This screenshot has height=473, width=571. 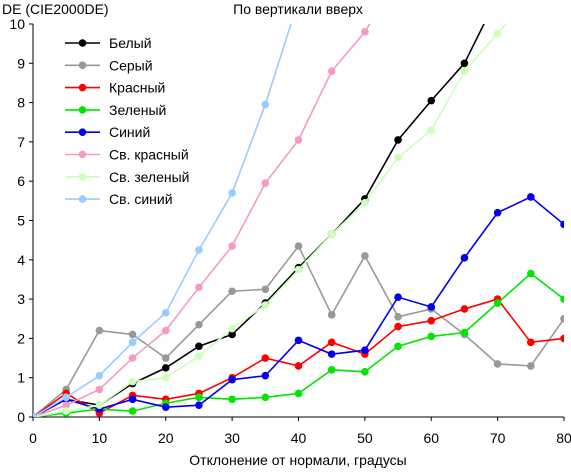 What do you see at coordinates (498, 438) in the screenshot?
I see `x-tick-label: 70` at bounding box center [498, 438].